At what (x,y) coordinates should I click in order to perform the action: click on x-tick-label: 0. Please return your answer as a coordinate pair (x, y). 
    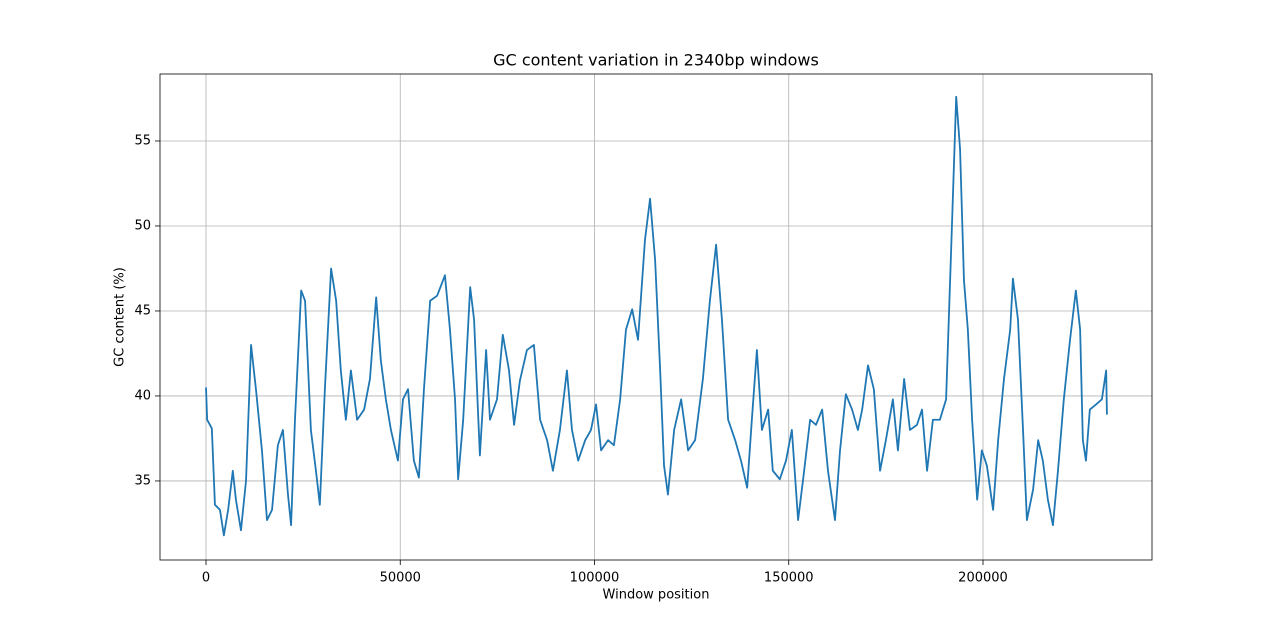
    Looking at the image, I should click on (206, 578).